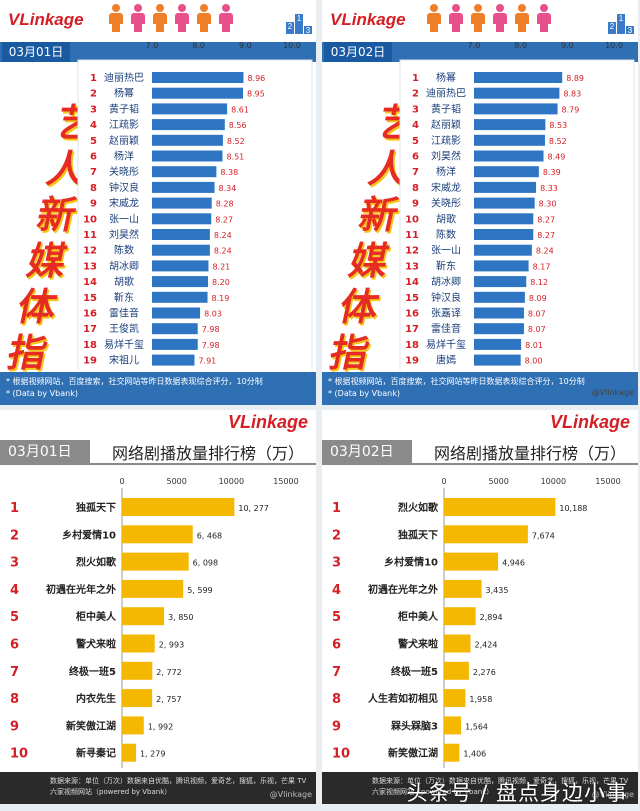  Describe the element at coordinates (567, 45) in the screenshot. I see `x-tick-label: 9.0` at that location.